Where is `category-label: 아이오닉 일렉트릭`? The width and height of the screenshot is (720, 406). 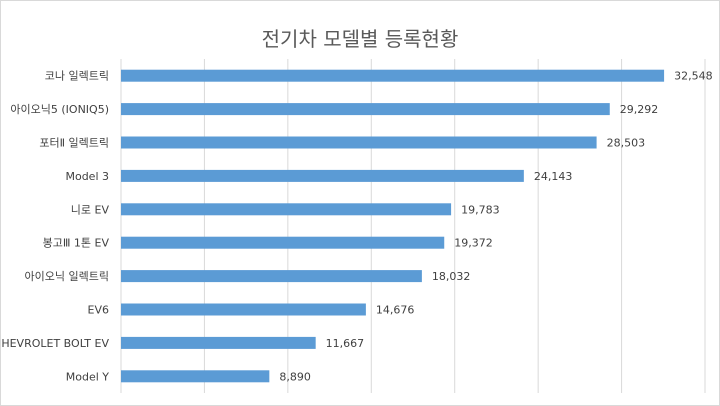
category-label: 아이오닉 일렉트릭 is located at coordinates (67, 276).